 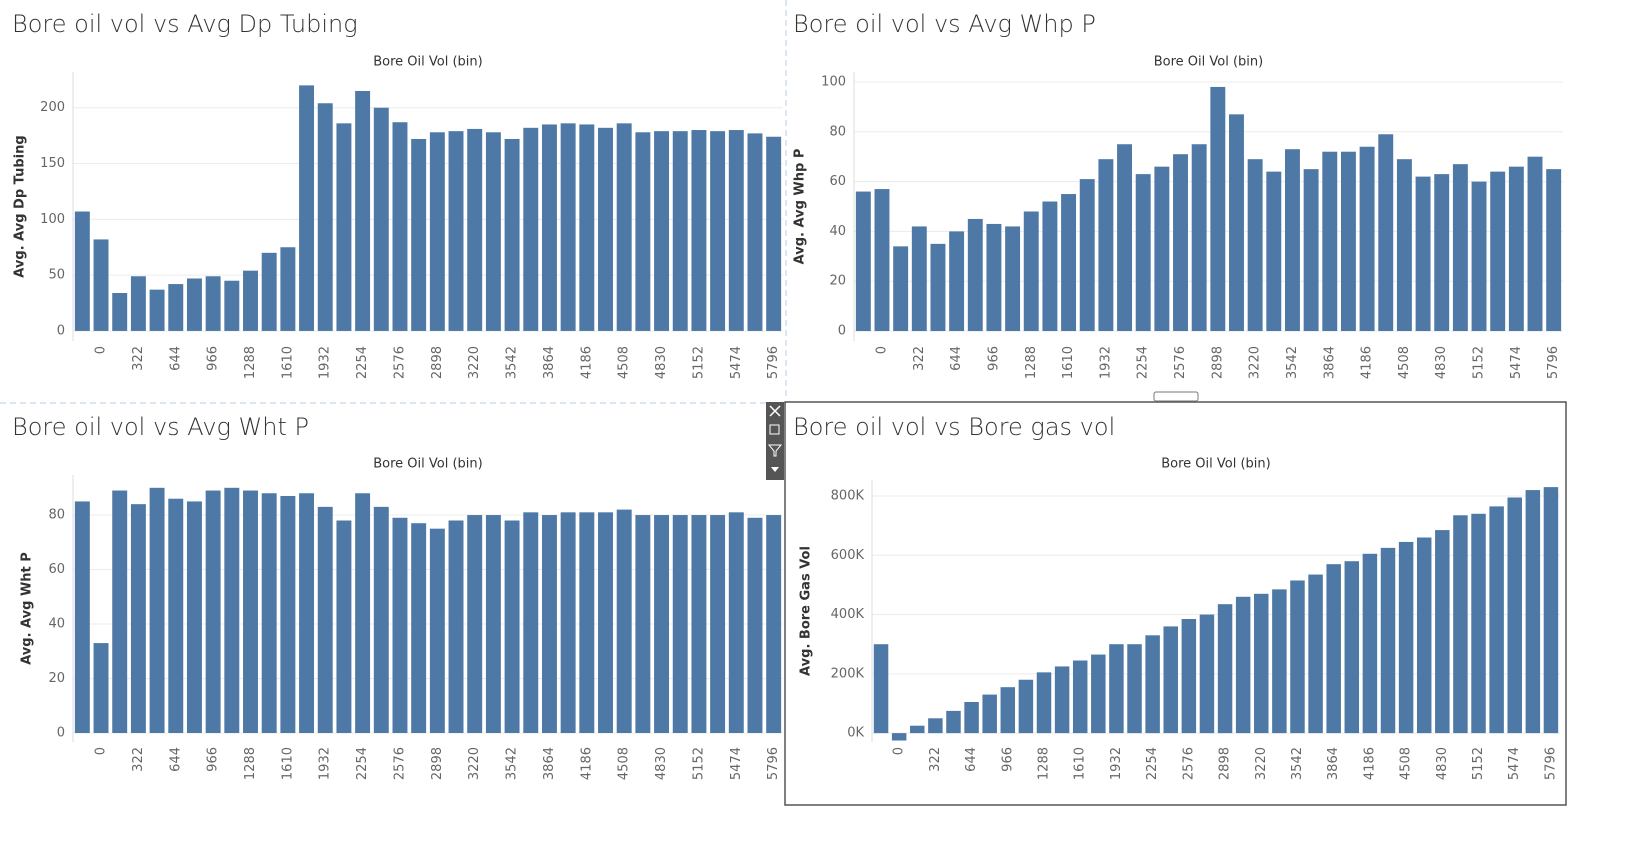 I want to click on popout-icon, so click(x=774, y=429).